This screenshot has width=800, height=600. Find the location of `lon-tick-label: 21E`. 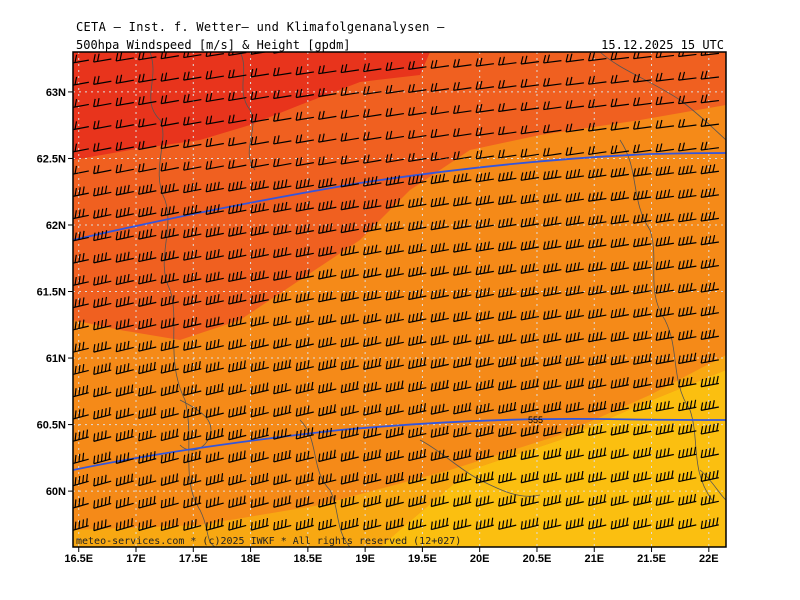

lon-tick-label: 21E is located at coordinates (594, 559).